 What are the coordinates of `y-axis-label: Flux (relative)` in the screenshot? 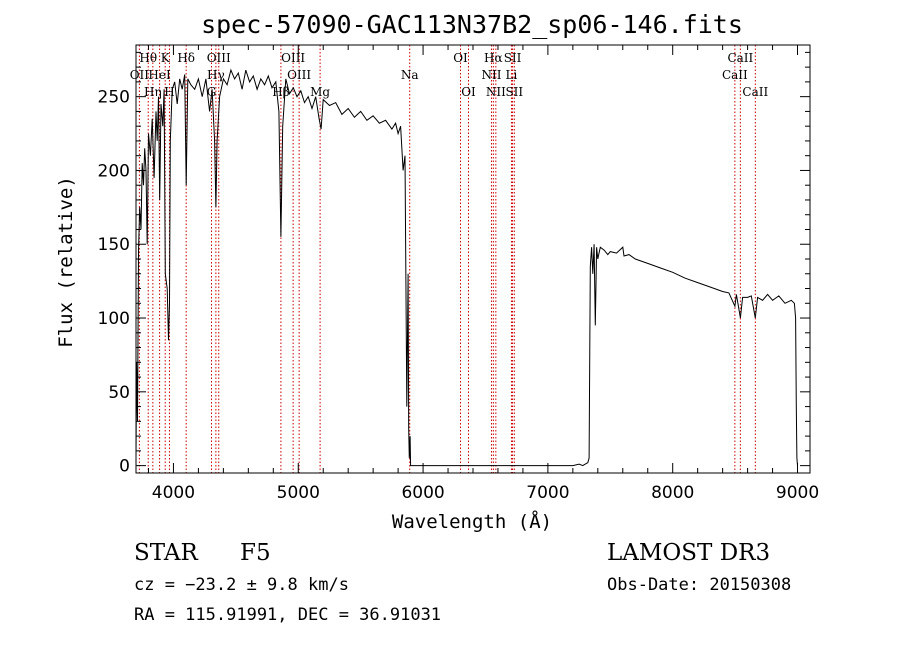 It's located at (66, 262).